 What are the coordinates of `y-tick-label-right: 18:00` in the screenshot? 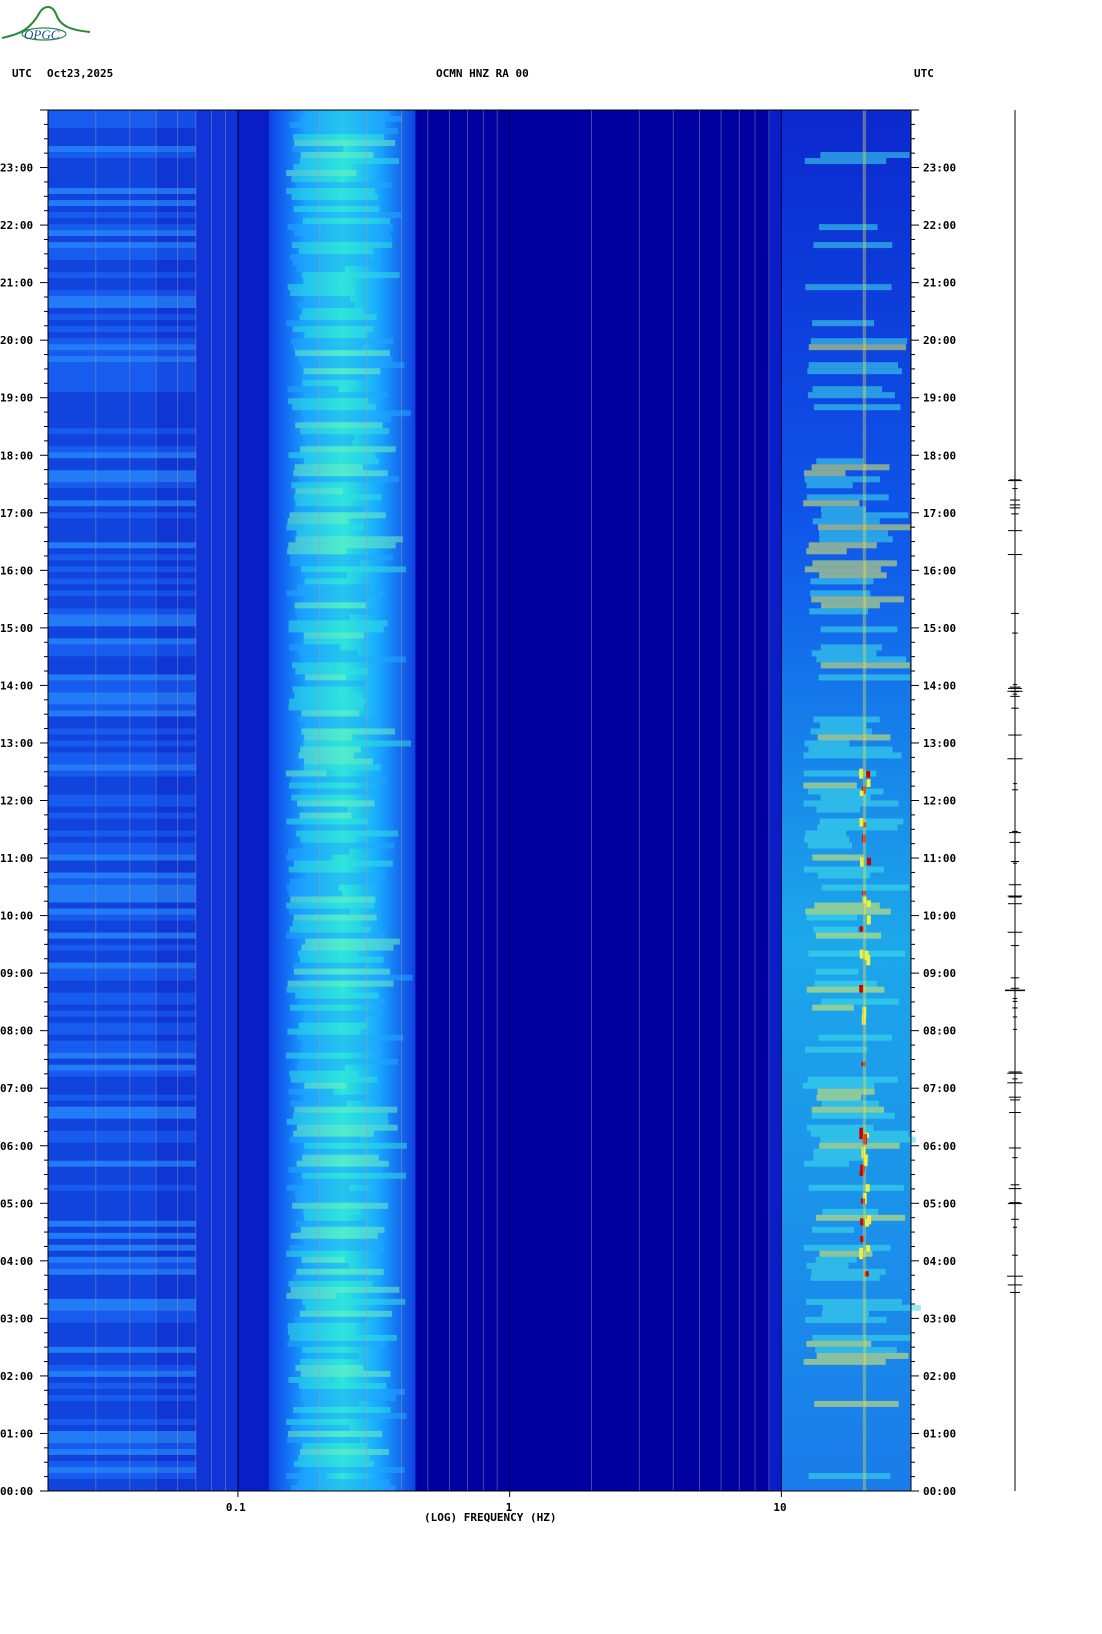 It's located at (939, 455).